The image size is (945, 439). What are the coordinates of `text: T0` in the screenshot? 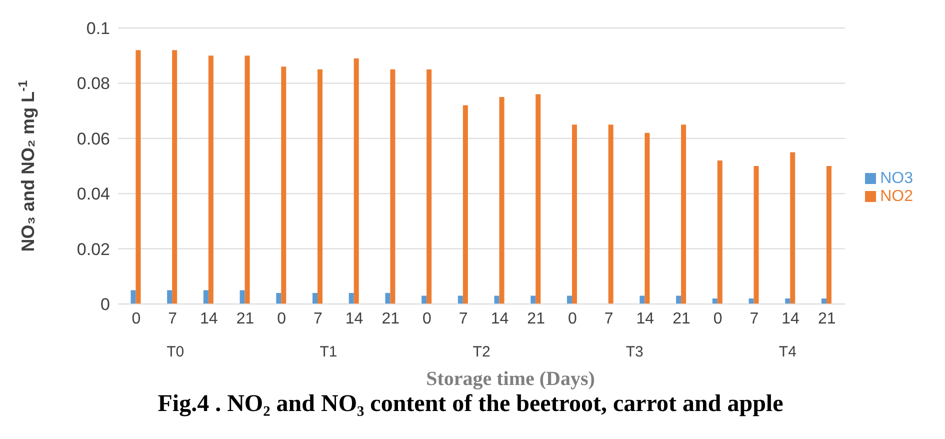 It's located at (175, 352).